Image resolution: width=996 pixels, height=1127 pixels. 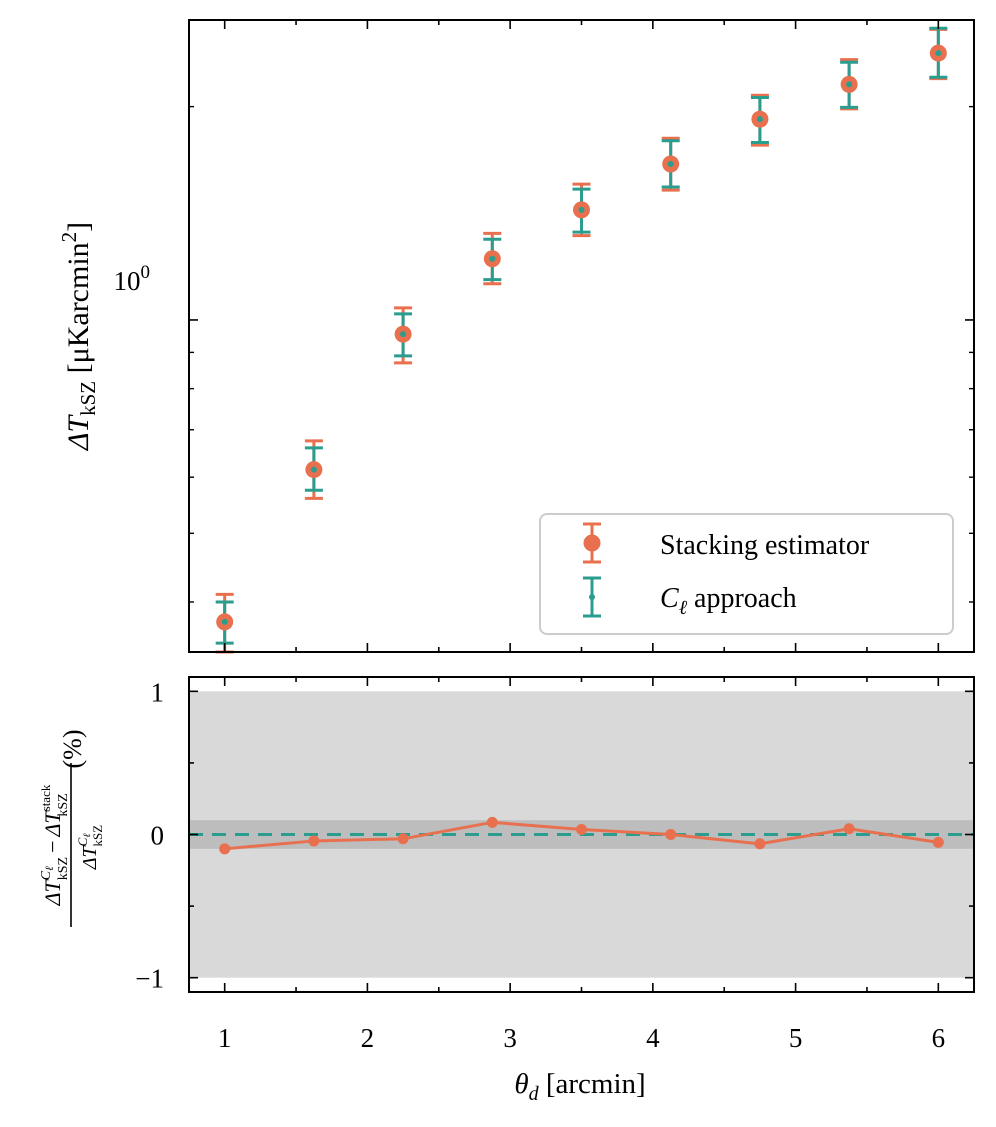 What do you see at coordinates (72, 749) in the screenshot?
I see `ylabel-unit: (%)` at bounding box center [72, 749].